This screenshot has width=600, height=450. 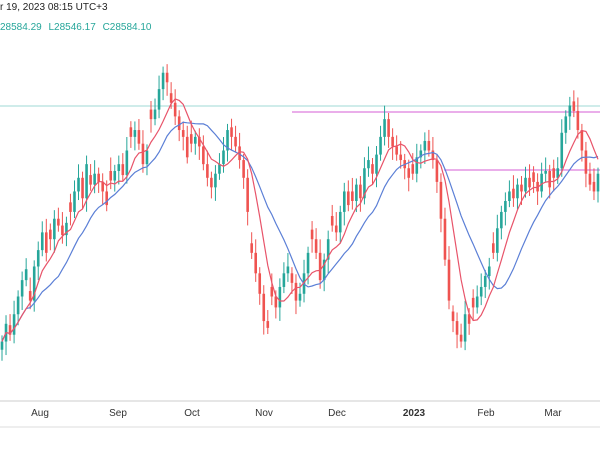 What do you see at coordinates (337, 413) in the screenshot?
I see `x-tick-label: Dec` at bounding box center [337, 413].